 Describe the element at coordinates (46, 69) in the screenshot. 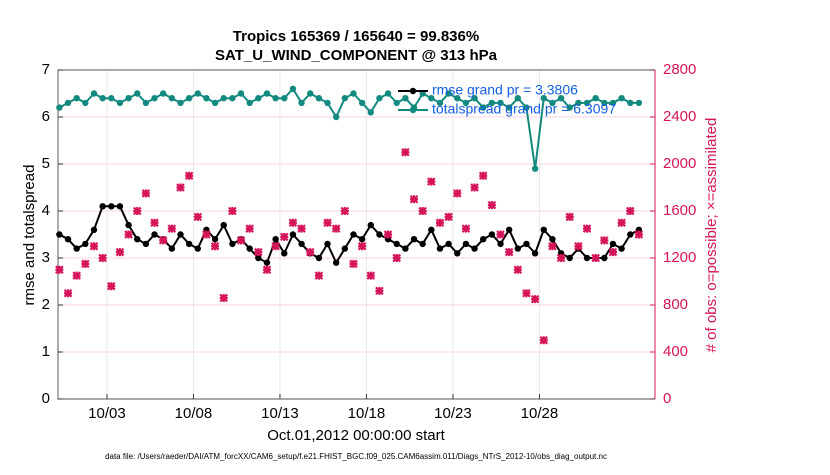

I see `y-tick-label: 7` at that location.